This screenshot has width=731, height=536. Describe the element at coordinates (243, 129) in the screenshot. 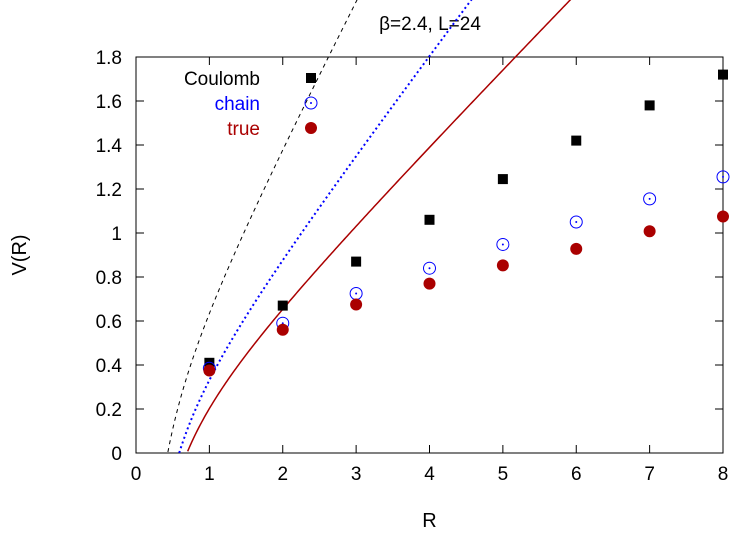

I see `legend-label-true: true` at that location.